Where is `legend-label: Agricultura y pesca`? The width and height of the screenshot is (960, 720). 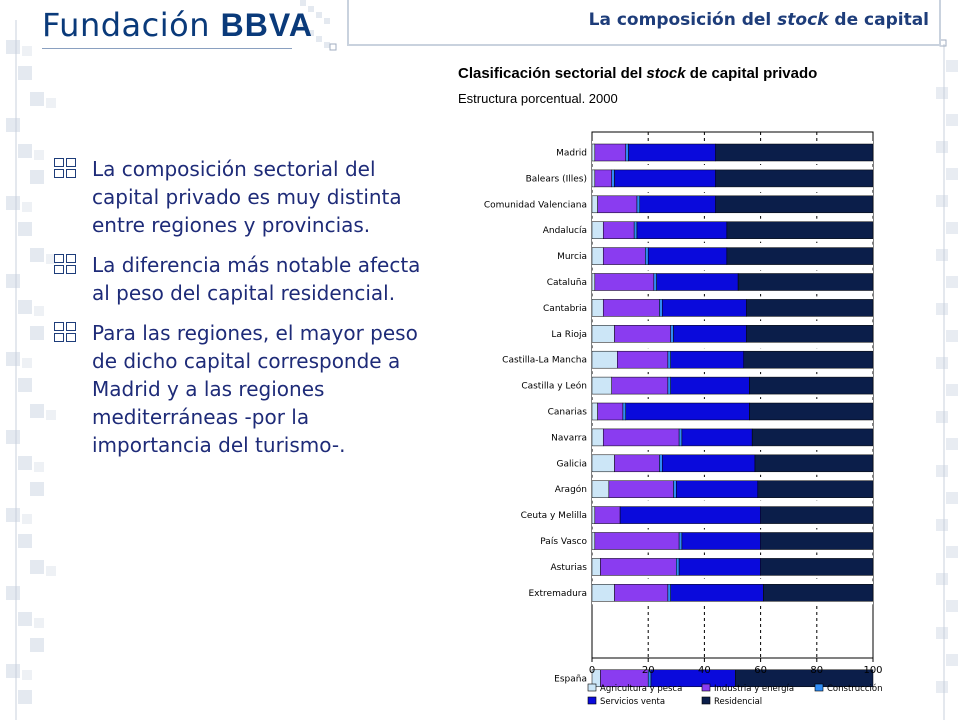
legend-label: Agricultura y pesca is located at coordinates (641, 689).